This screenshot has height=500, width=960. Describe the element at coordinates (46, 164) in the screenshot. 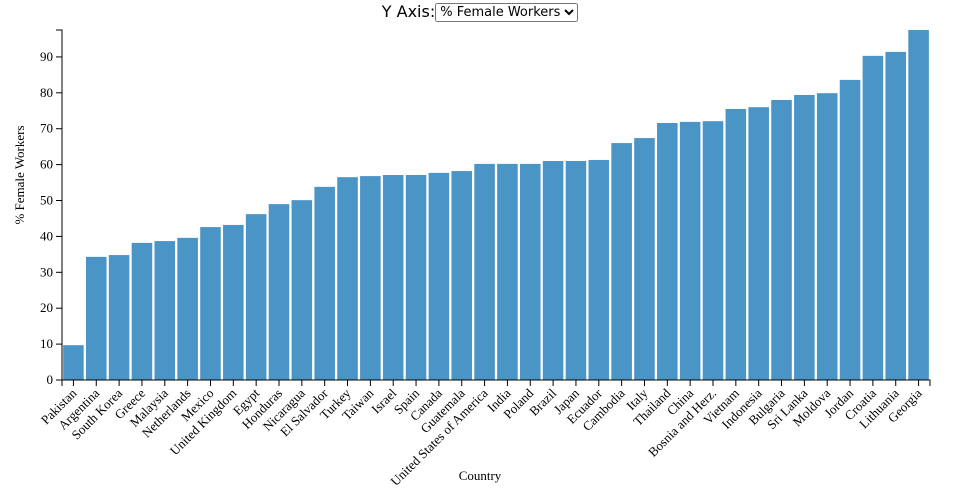

I see `y-tick-label: 60` at that location.